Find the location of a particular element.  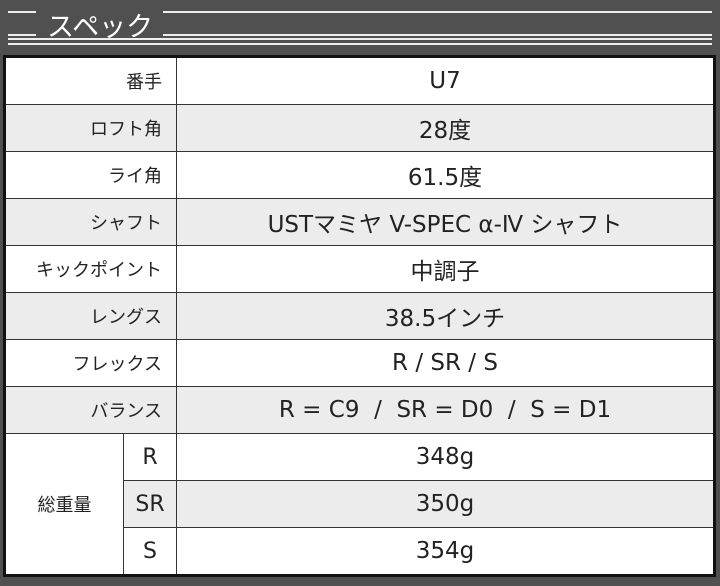

weight-row: SR 350g is located at coordinates (360, 504).